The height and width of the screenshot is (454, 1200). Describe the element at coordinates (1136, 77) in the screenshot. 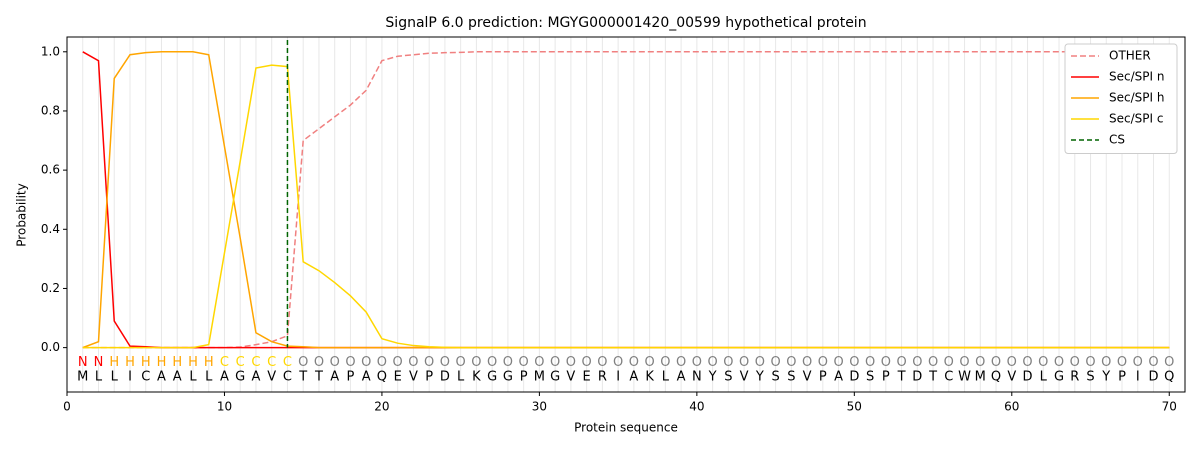

I see `legend-label: Sec/SPI n` at that location.